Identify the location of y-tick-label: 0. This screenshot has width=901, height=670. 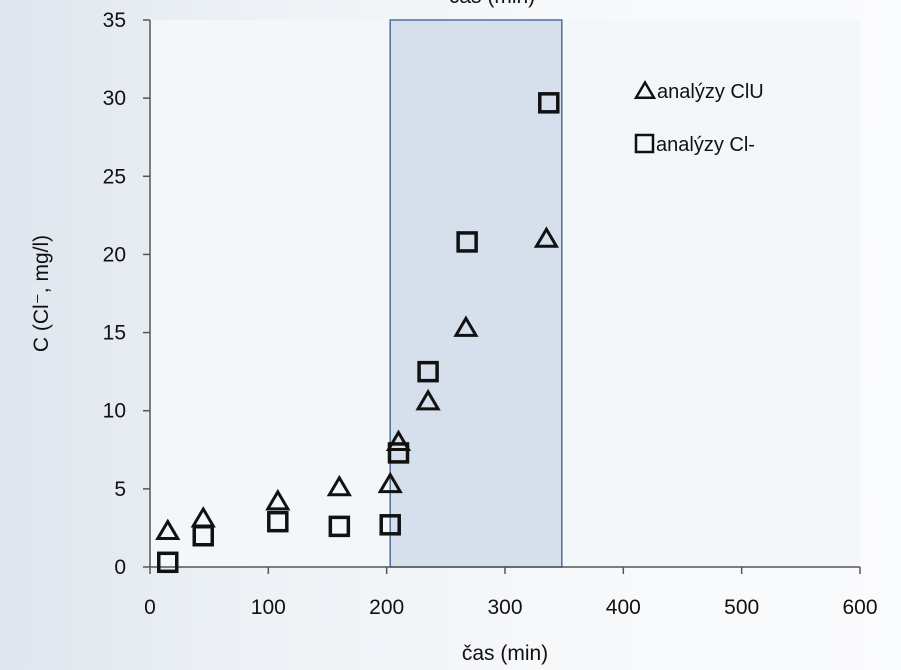
(120, 567).